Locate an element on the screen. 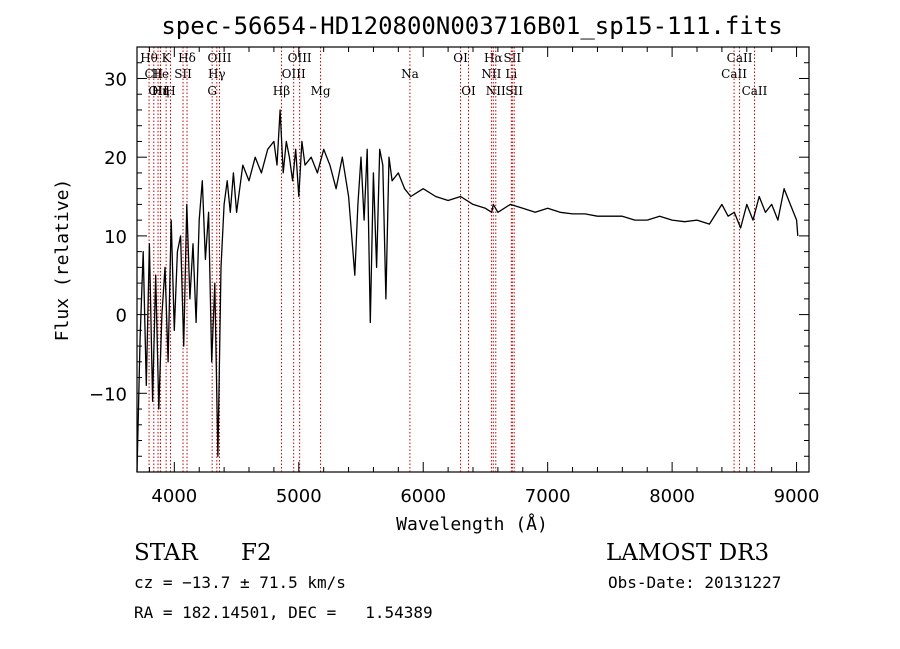  x-tick-label: 5000 is located at coordinates (299, 496).